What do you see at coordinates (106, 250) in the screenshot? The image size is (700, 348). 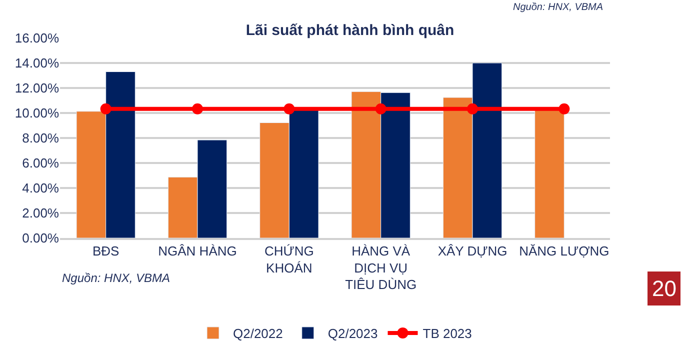 I see `x-tick-label: BĐS` at bounding box center [106, 250].